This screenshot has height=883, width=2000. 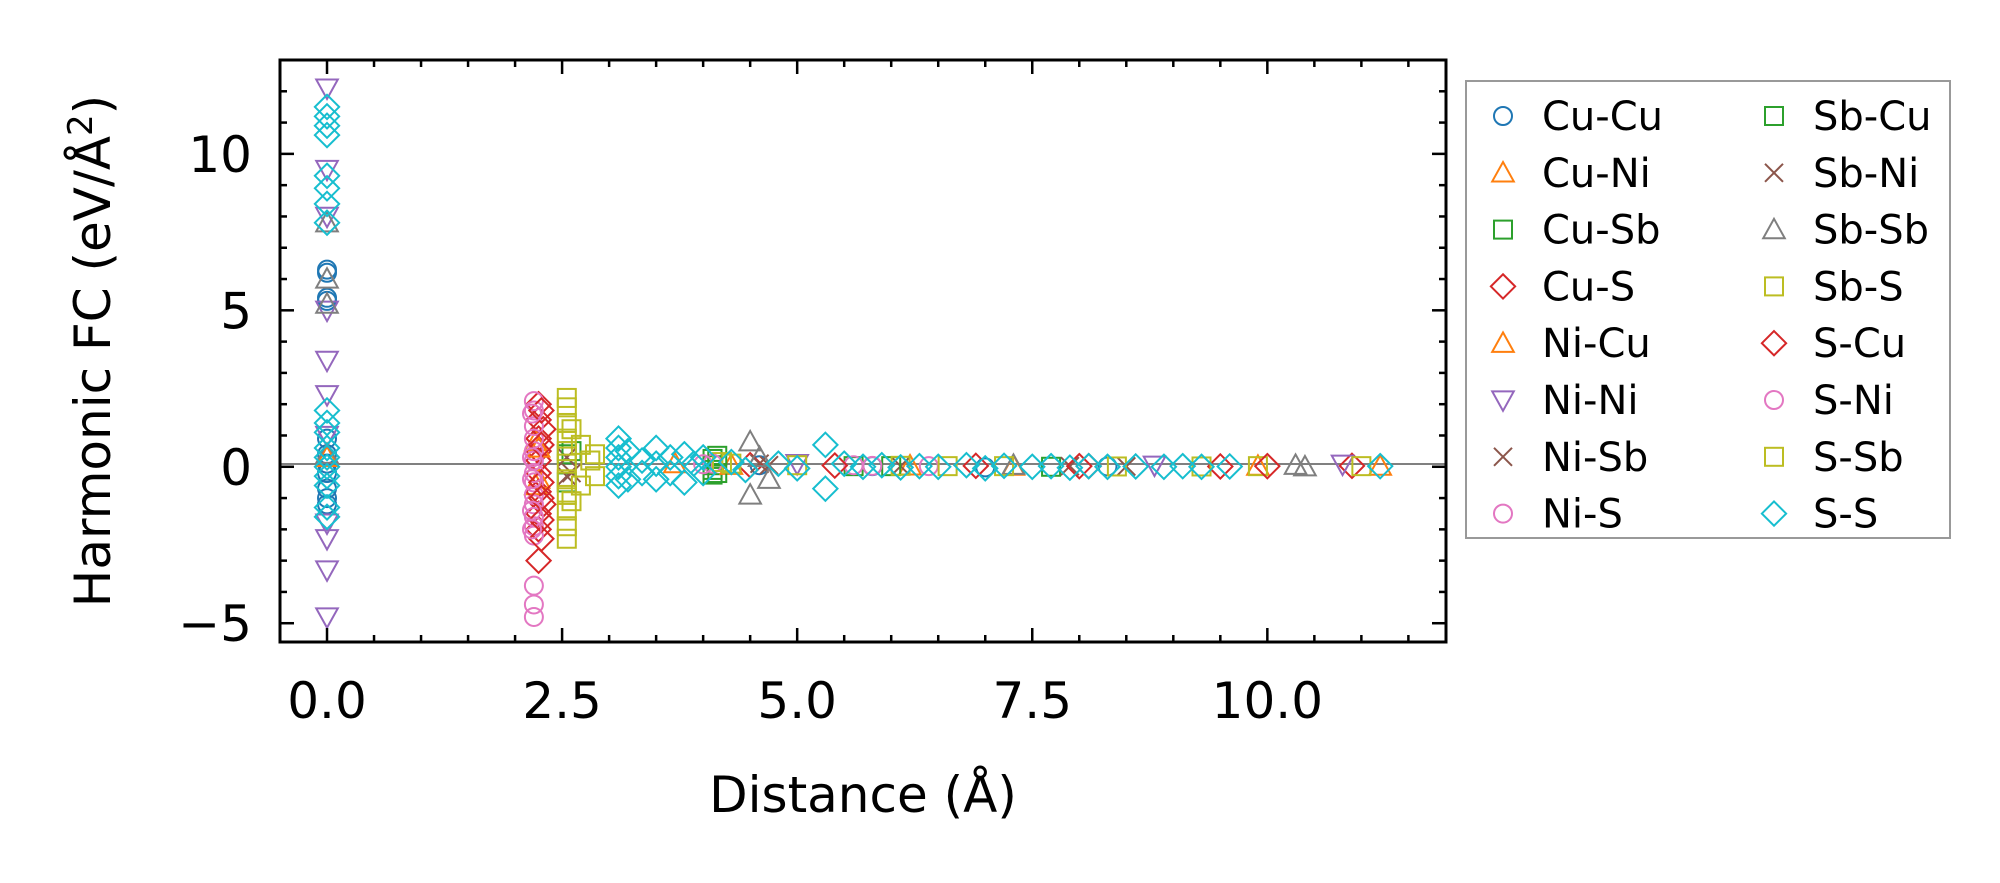 I want to click on x-tick-label: 2.5, so click(x=562, y=701).